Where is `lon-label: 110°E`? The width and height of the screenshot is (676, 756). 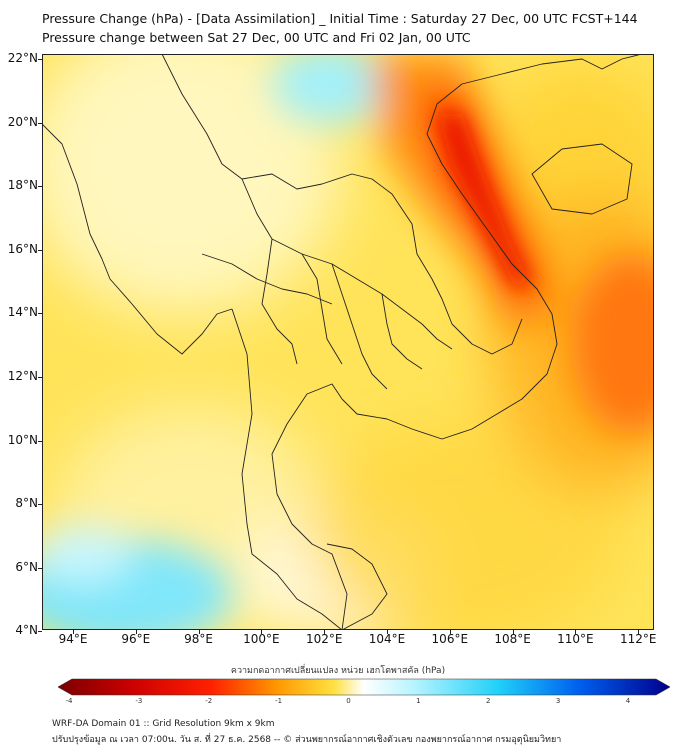
lon-label: 110°E is located at coordinates (575, 639).